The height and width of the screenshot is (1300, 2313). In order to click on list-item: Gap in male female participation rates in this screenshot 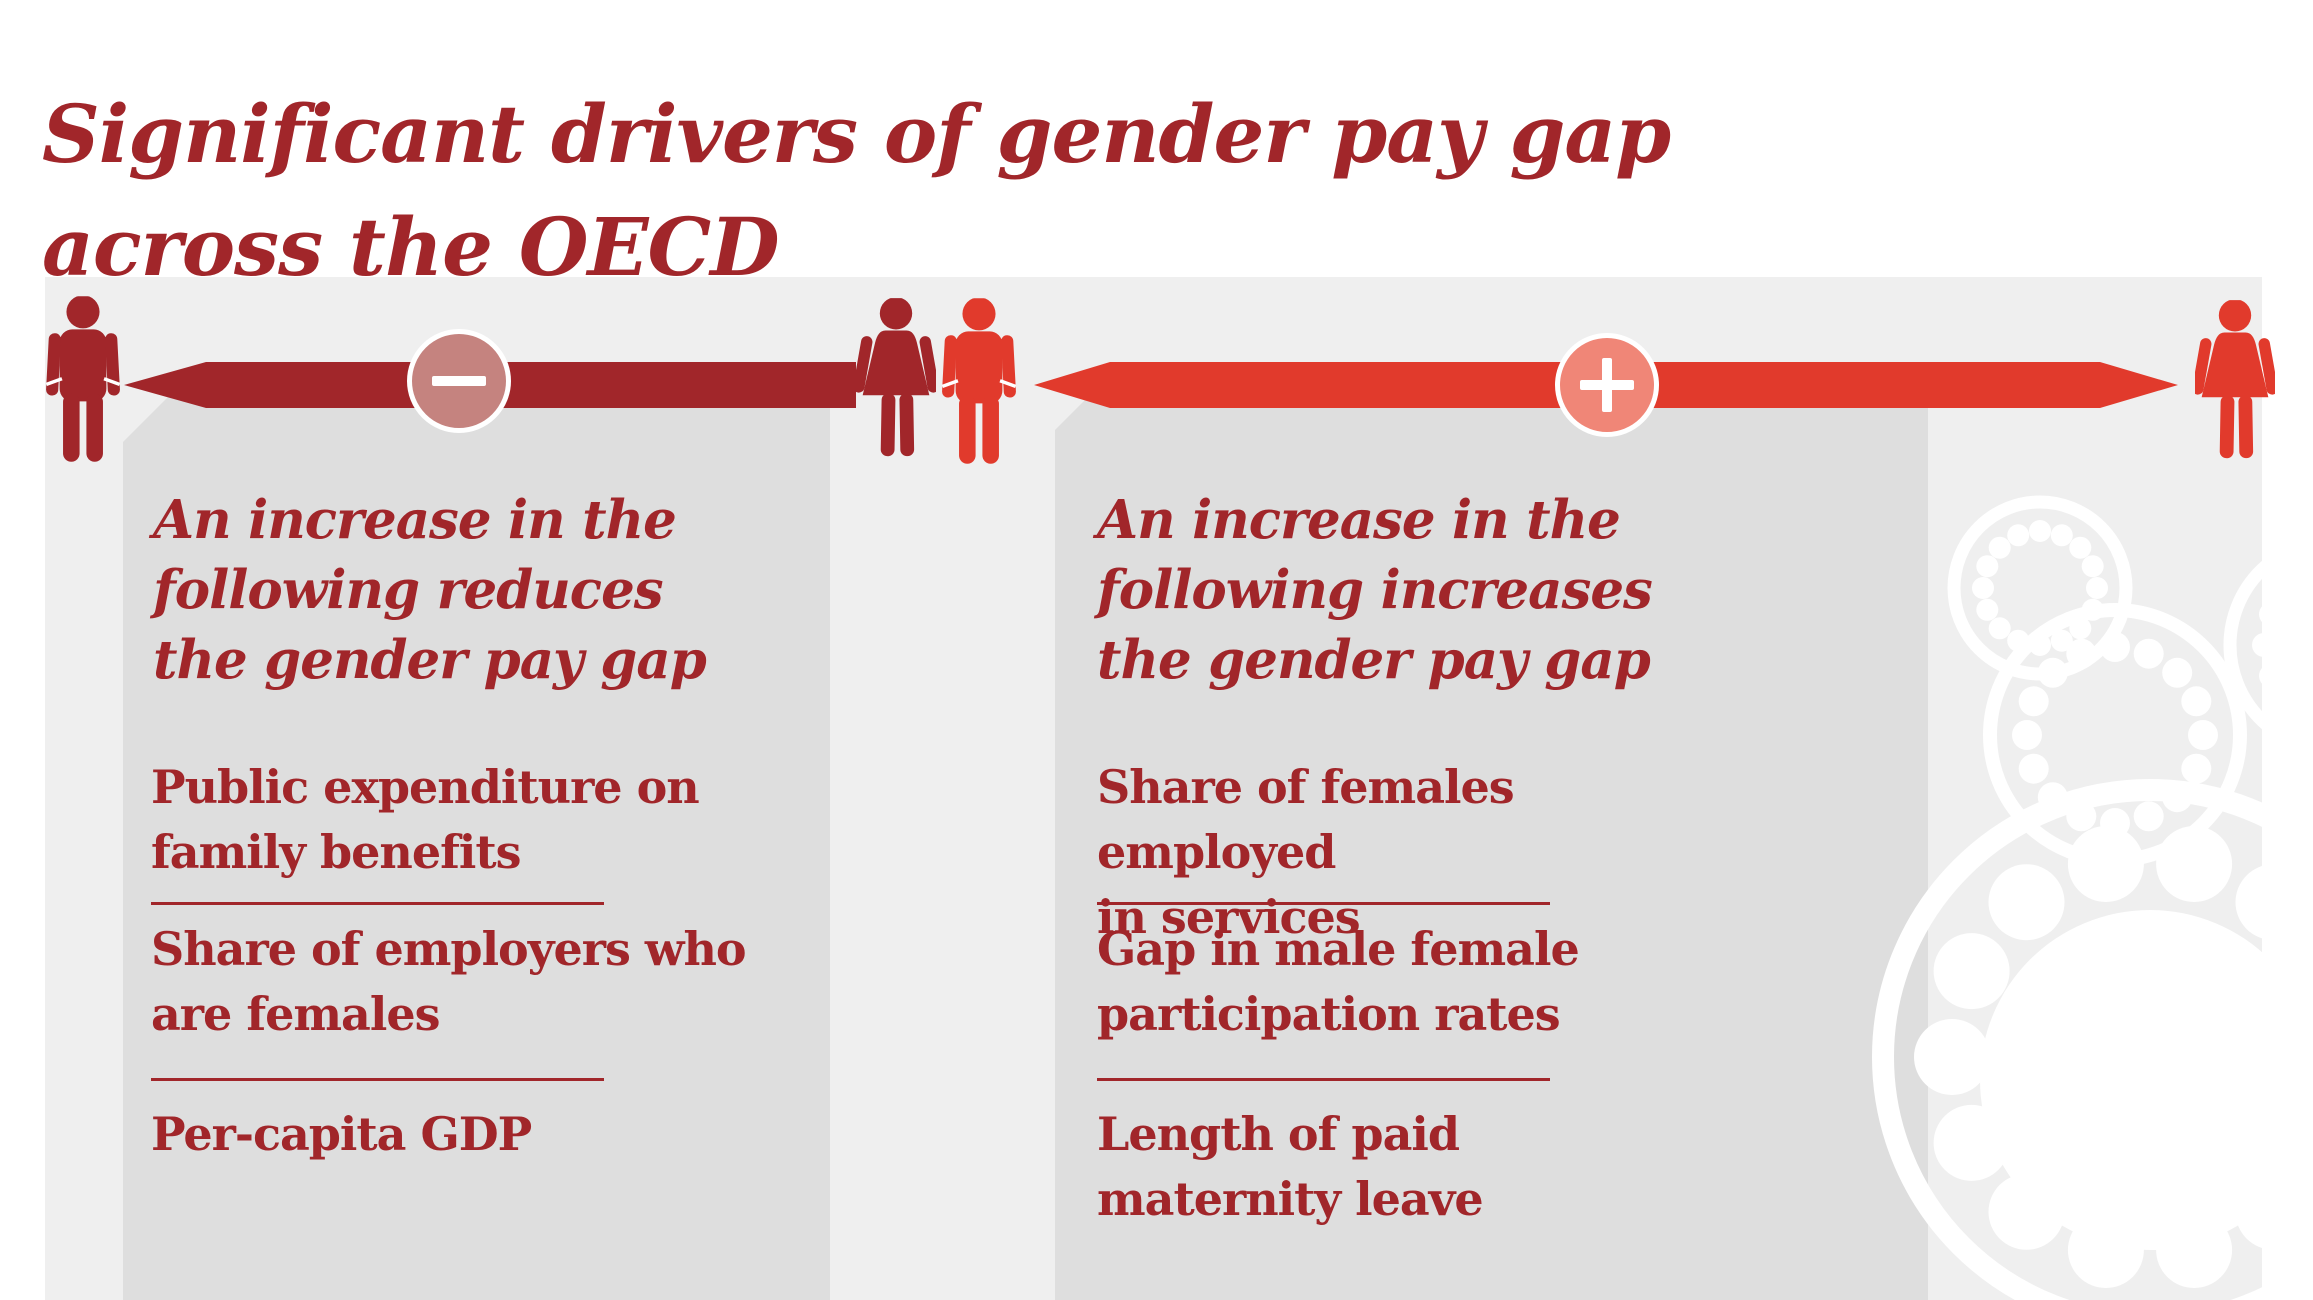, I will do `click(1338, 981)`.